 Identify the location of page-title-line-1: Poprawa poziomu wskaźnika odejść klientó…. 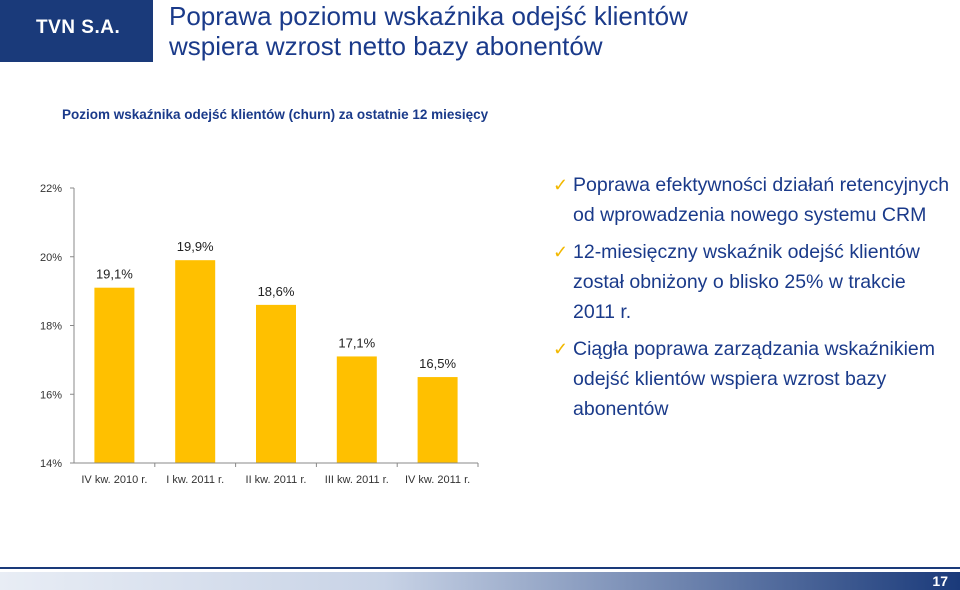
(428, 16).